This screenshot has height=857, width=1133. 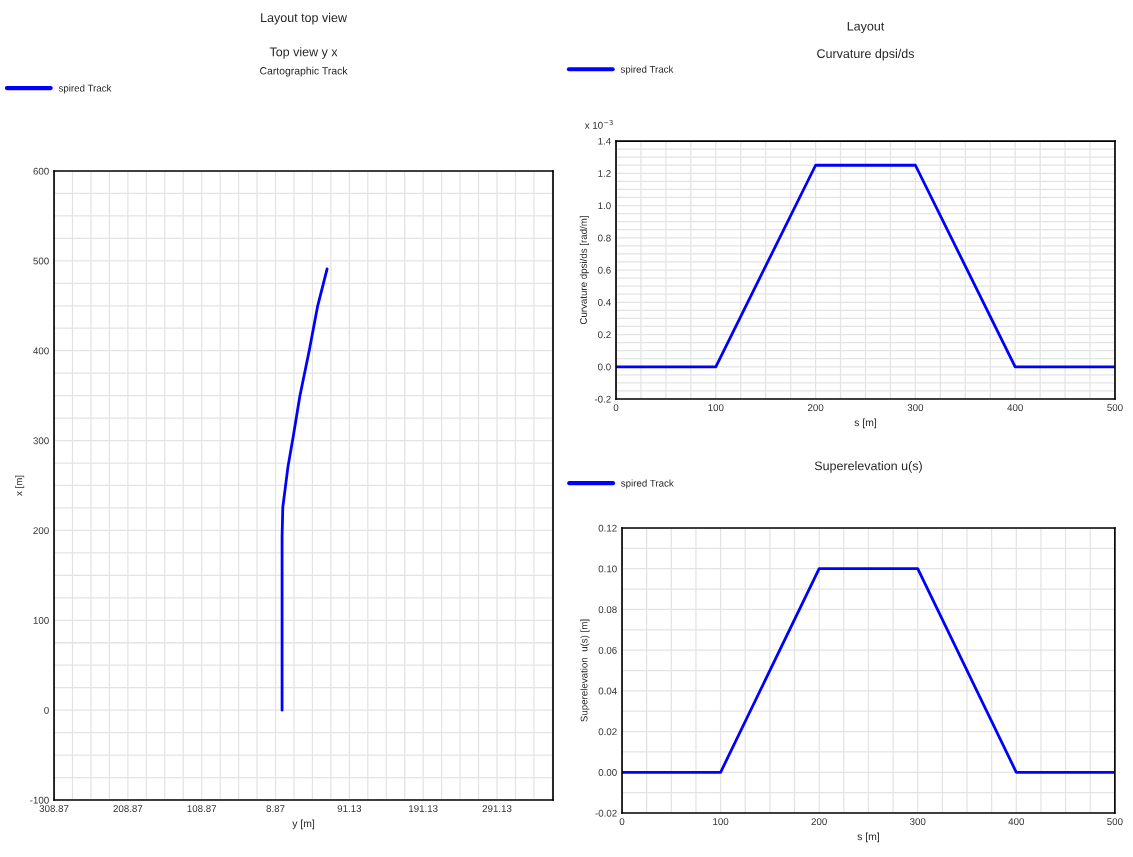 What do you see at coordinates (39, 800) in the screenshot?
I see `y-tick-label: -100` at bounding box center [39, 800].